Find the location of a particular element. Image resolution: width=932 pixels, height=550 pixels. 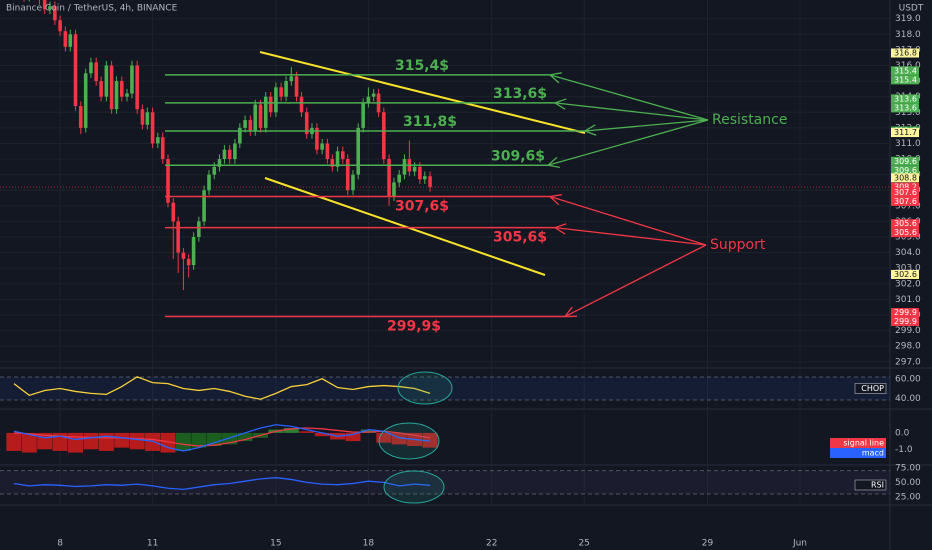

y-tick-label: 302.0 is located at coordinates (908, 284).